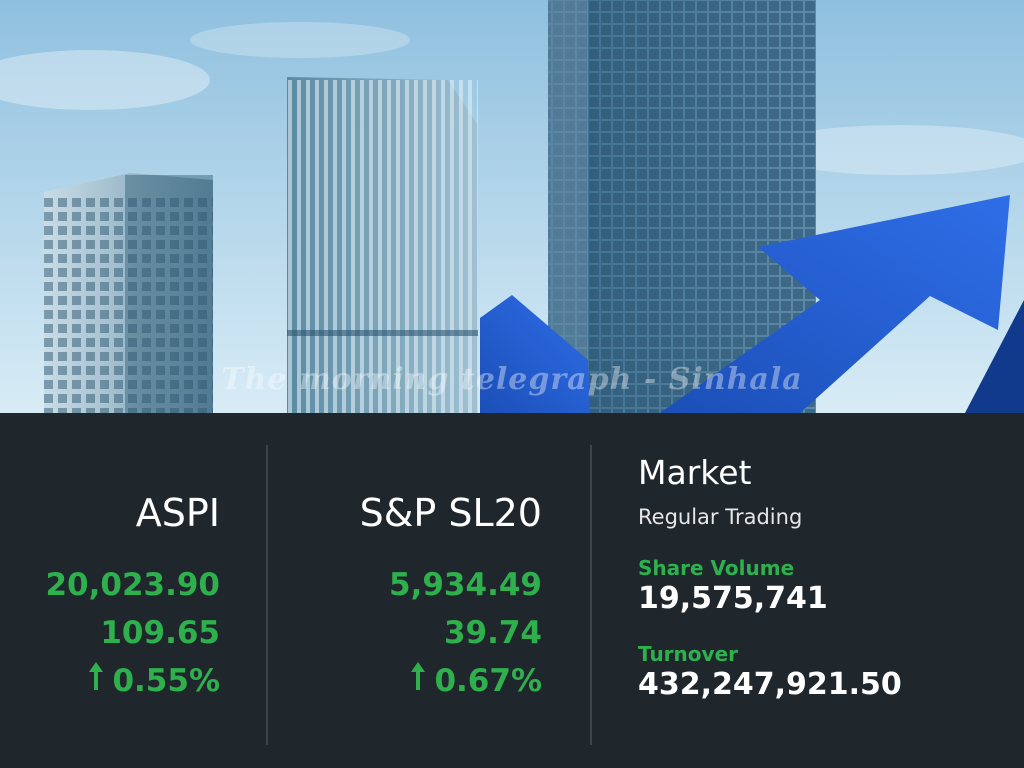  Describe the element at coordinates (431, 681) in the screenshot. I see `index-percent-row: 0.67%` at that location.